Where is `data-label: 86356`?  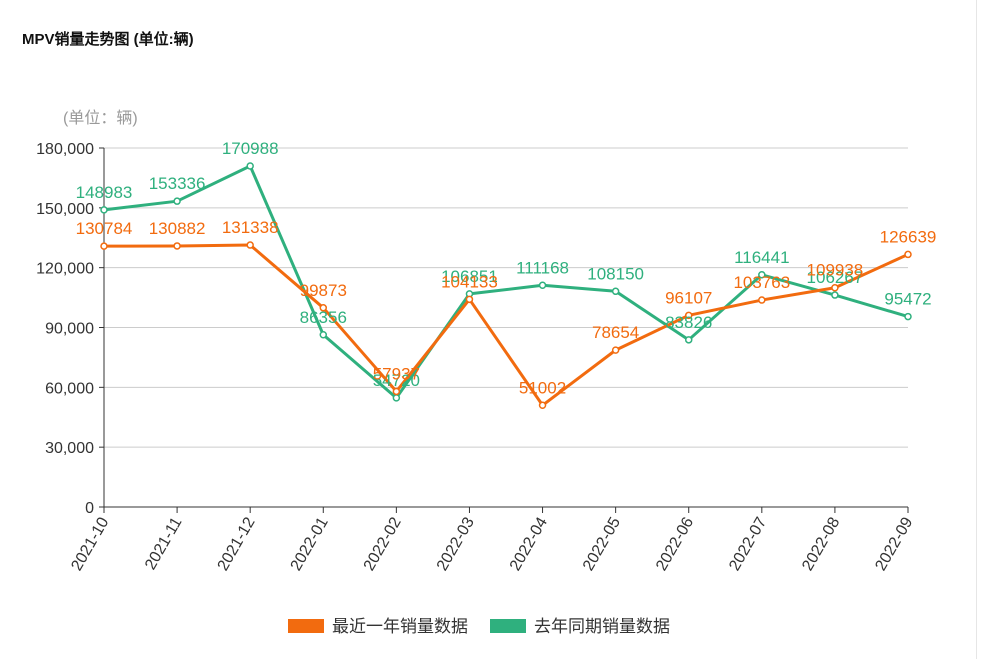
data-label: 86356 is located at coordinates (323, 317).